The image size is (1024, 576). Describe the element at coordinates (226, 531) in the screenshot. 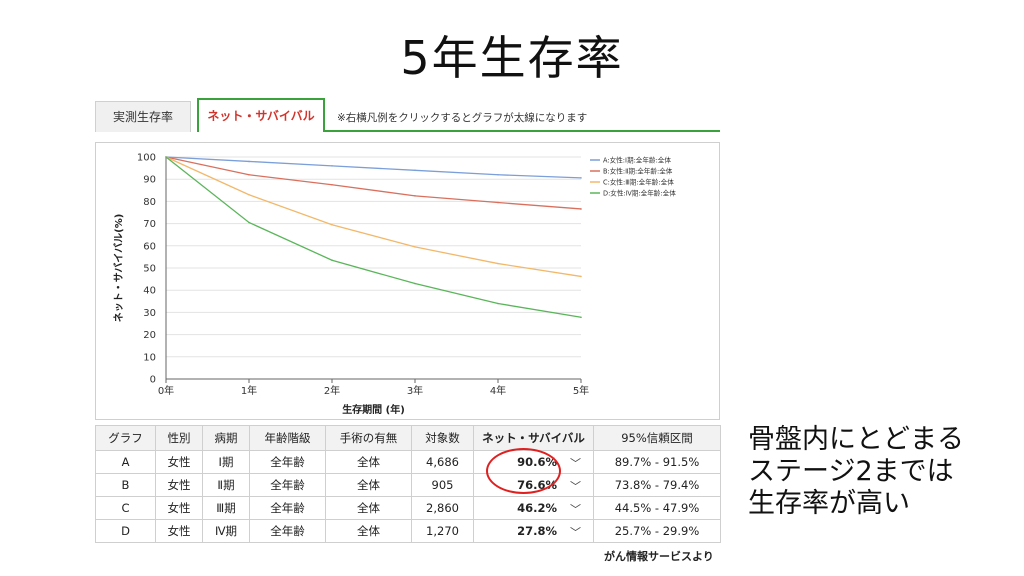

I see `cell-stage: Ⅳ期` at that location.